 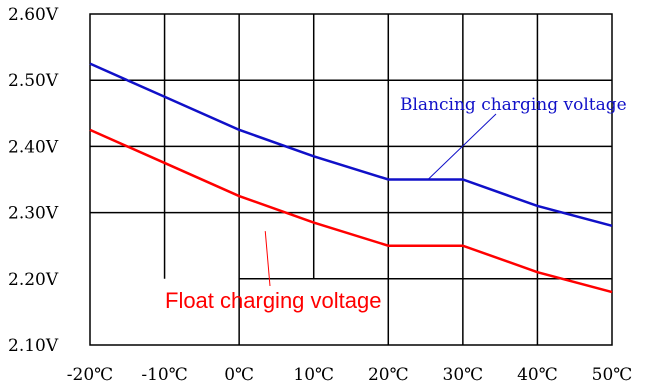 I want to click on x-tick-label: 0℃, so click(x=239, y=375).